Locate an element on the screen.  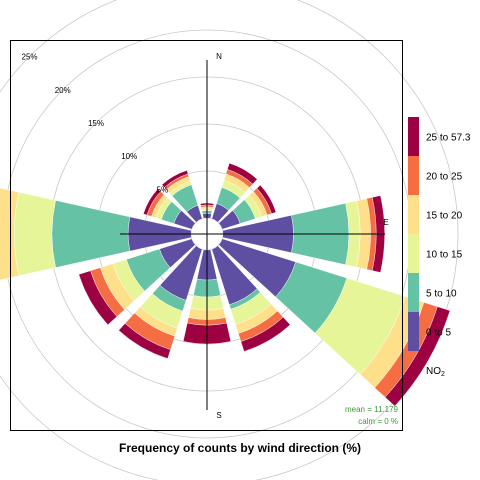
ring-label: 10% is located at coordinates (129, 156).